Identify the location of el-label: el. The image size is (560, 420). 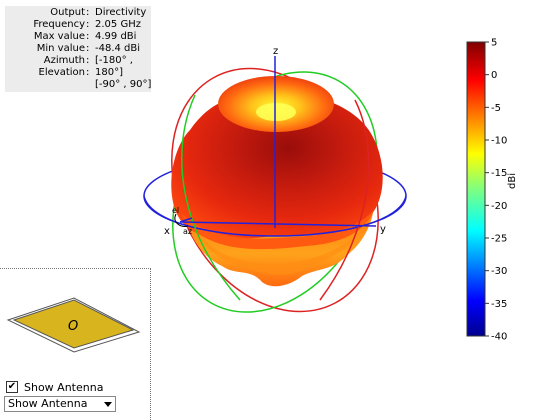
(175, 210).